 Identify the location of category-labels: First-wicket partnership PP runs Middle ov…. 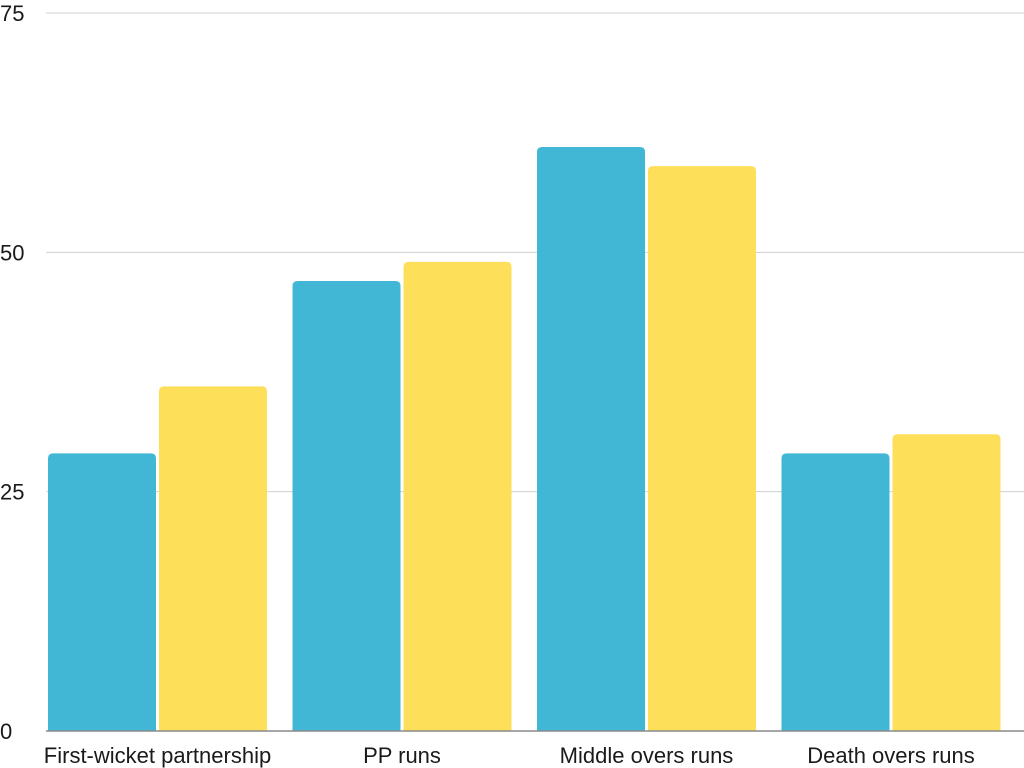
(509, 755).